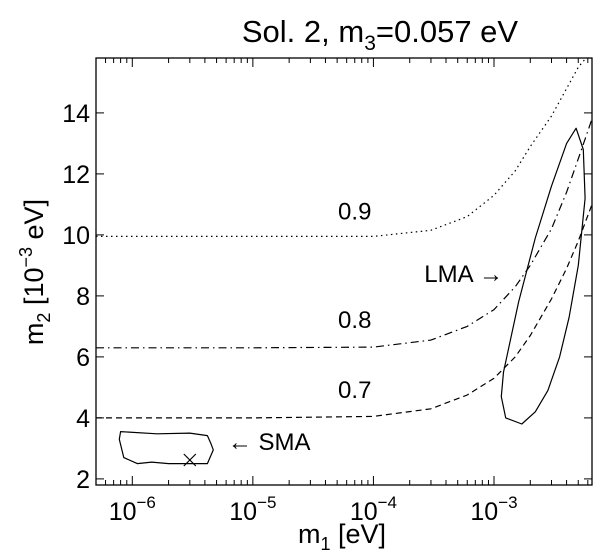  What do you see at coordinates (83, 358) in the screenshot?
I see `y-tick-label: 6` at bounding box center [83, 358].